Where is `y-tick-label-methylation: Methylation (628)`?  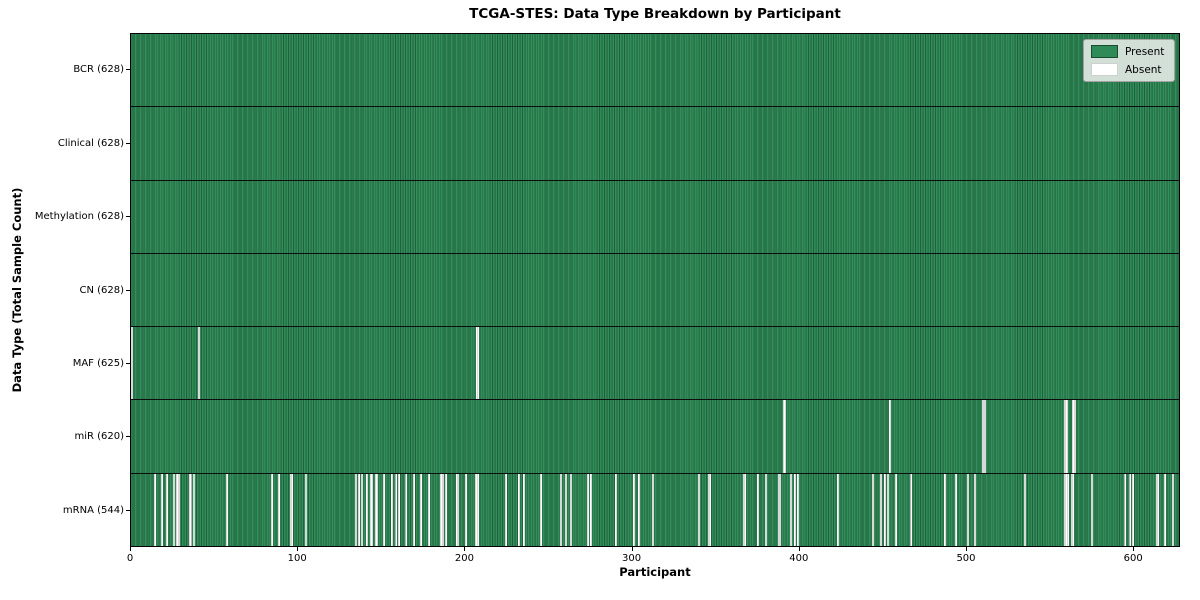 y-tick-label-methylation: Methylation (628) is located at coordinates (79, 217).